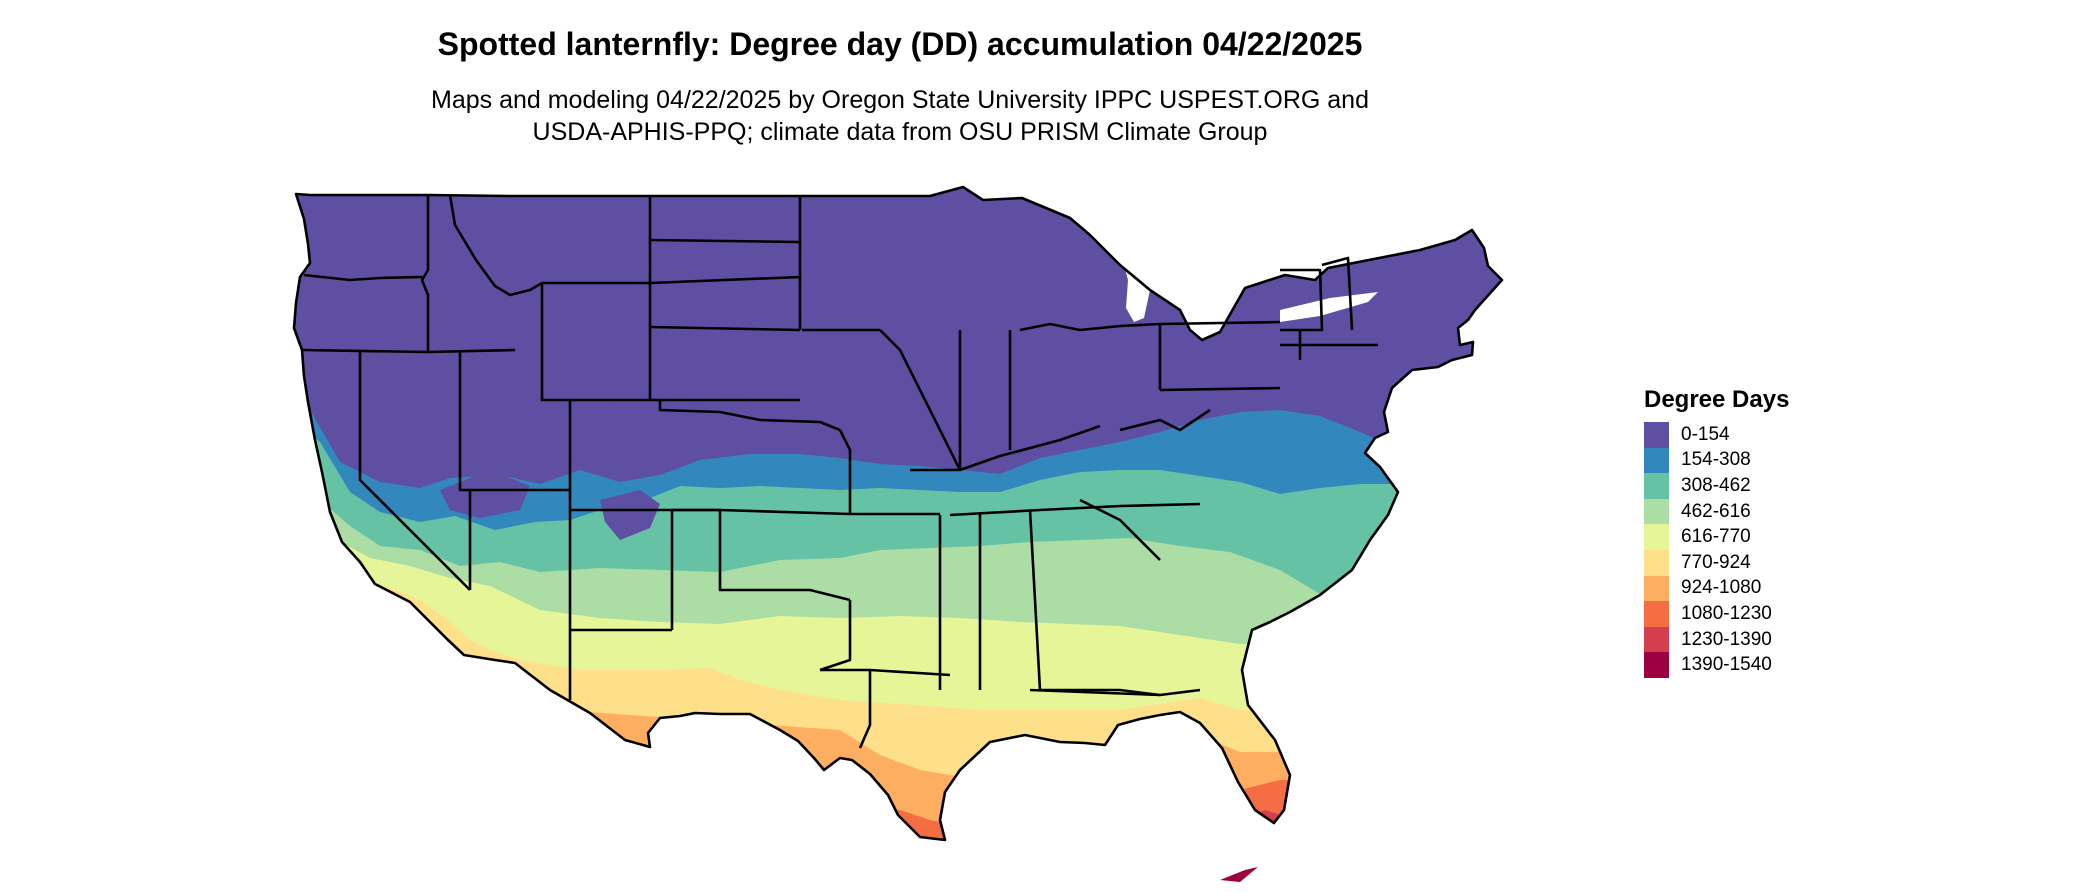 The image size is (2100, 892). Describe the element at coordinates (1716, 460) in the screenshot. I see `legend-label: 154-308` at that location.